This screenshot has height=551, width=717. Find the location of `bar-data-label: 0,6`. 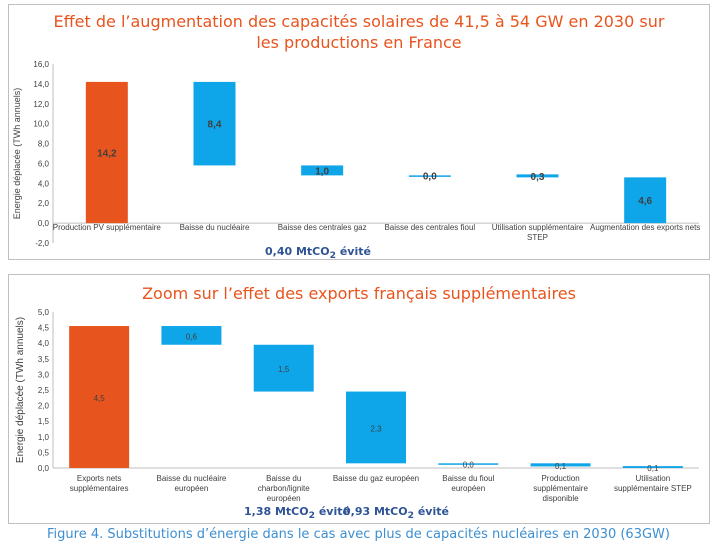

bar-data-label: 0,6 is located at coordinates (192, 336).